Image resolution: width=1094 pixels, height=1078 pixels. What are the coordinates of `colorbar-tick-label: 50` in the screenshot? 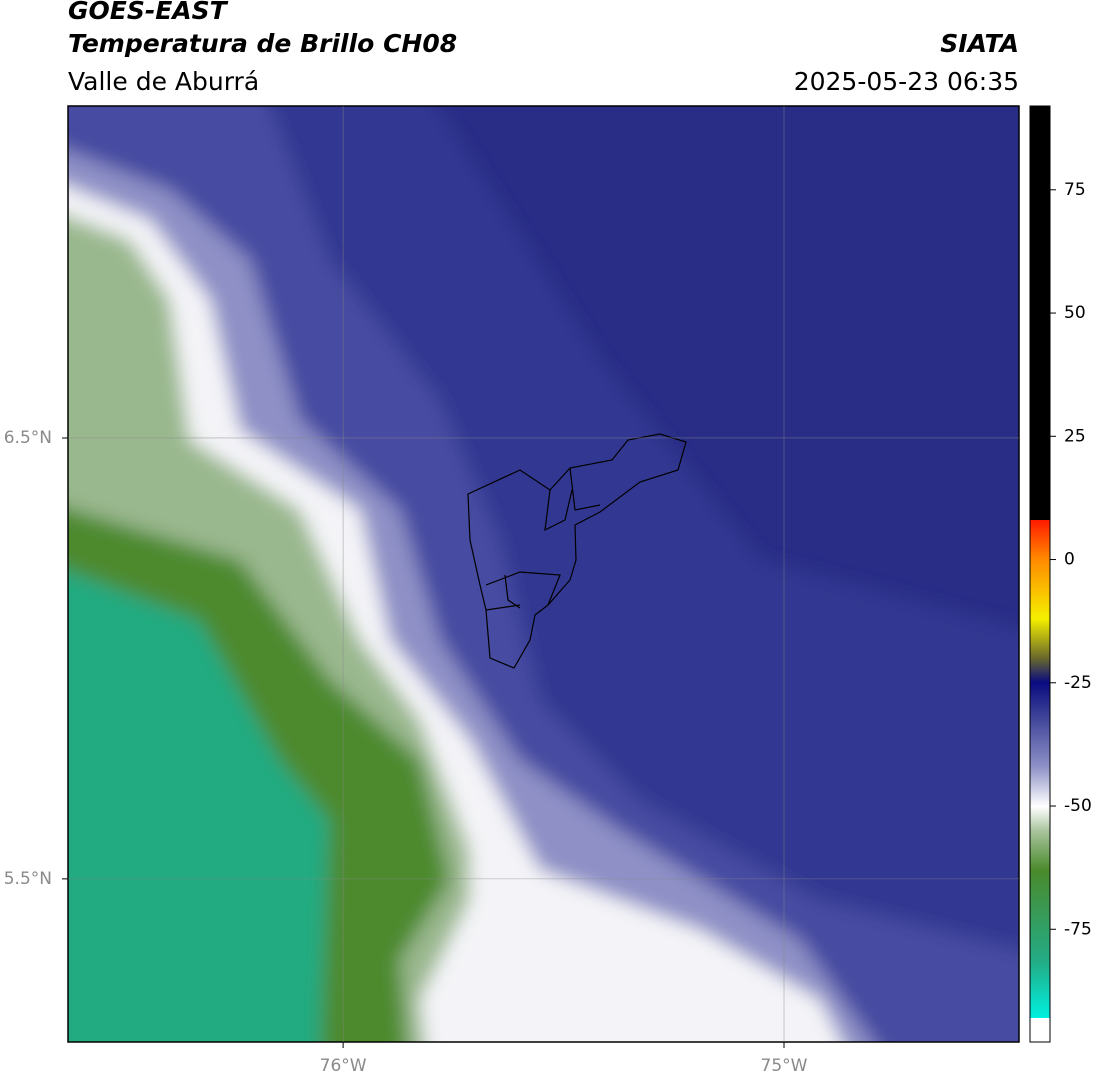 It's located at (1075, 313).